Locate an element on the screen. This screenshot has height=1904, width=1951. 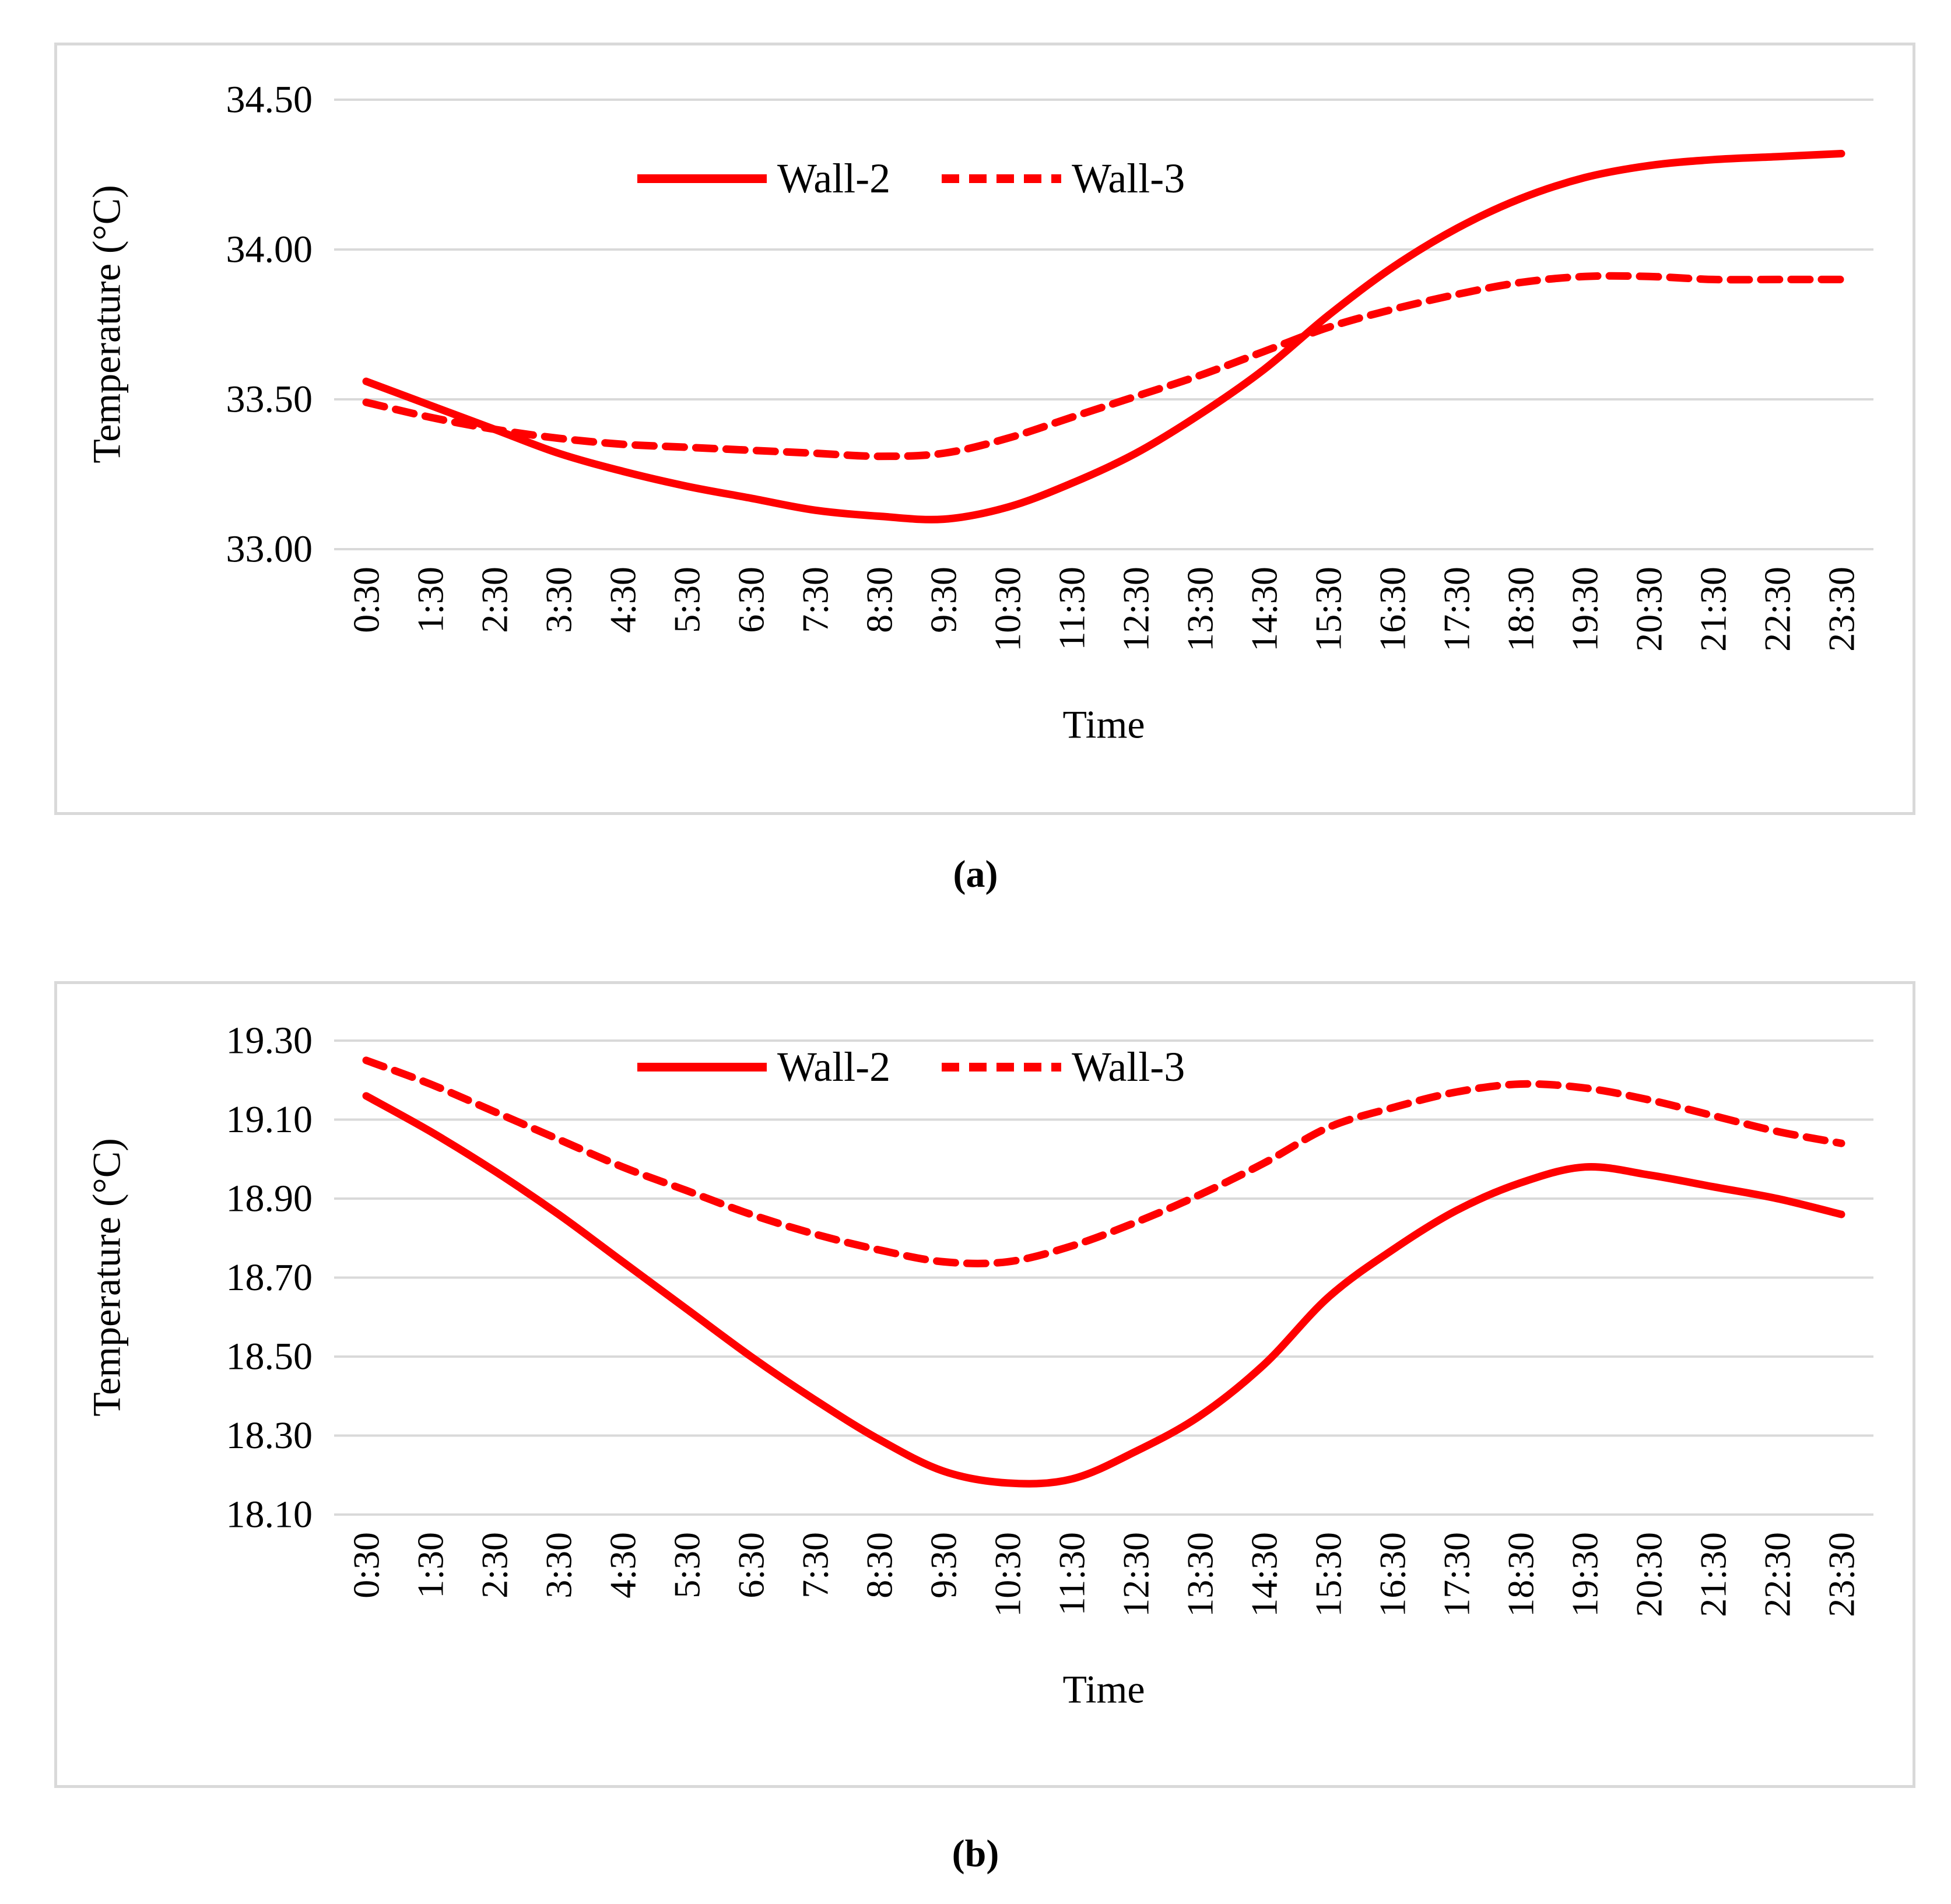
y-axis-title-b: Temperature (°C) is located at coordinates (106, 1277).